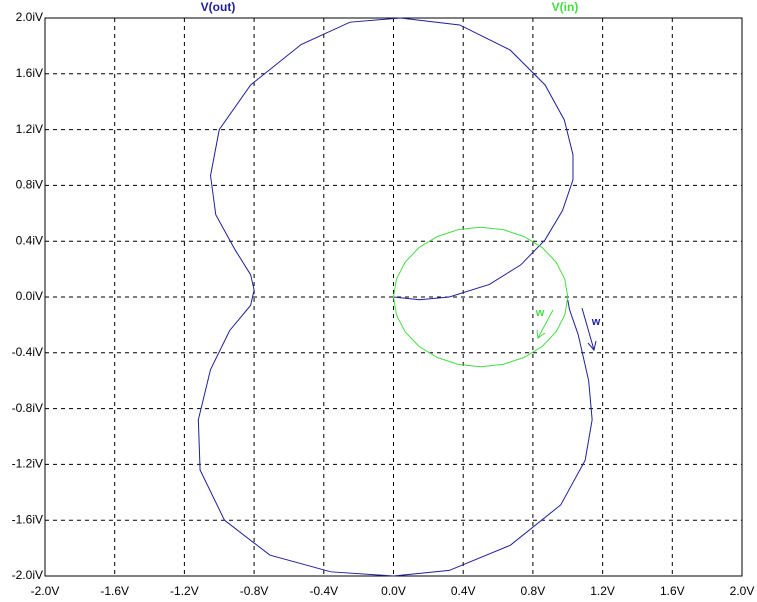 The width and height of the screenshot is (757, 602). What do you see at coordinates (29, 296) in the screenshot?
I see `y-tick-label: 0.0iV` at bounding box center [29, 296].